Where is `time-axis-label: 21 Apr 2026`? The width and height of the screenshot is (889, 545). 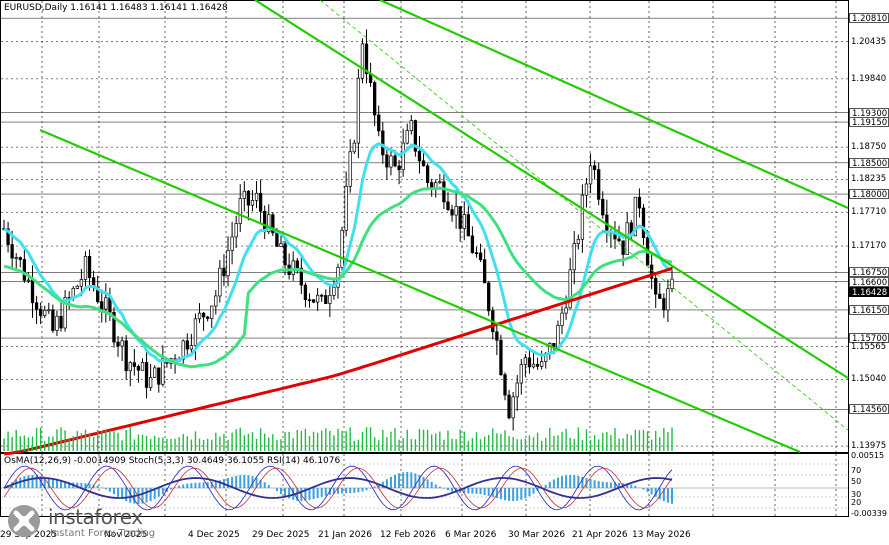
time-axis-label: 21 Apr 2026 is located at coordinates (600, 535).